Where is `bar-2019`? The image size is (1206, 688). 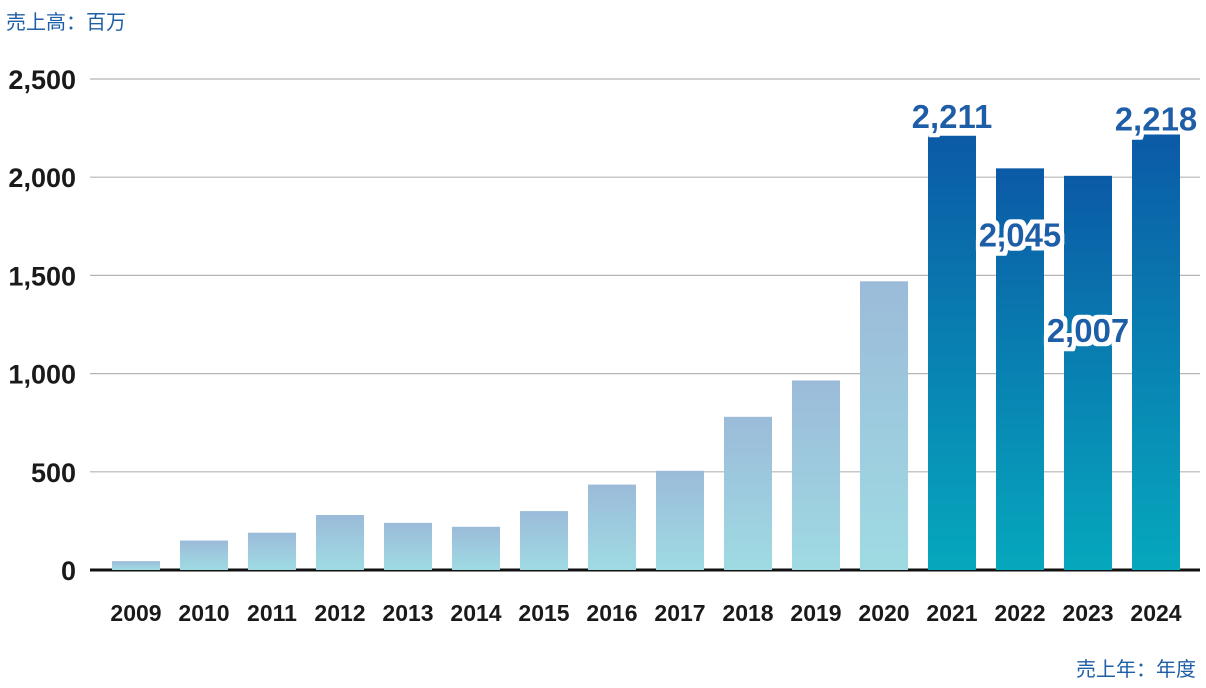 bar-2019 is located at coordinates (816, 475).